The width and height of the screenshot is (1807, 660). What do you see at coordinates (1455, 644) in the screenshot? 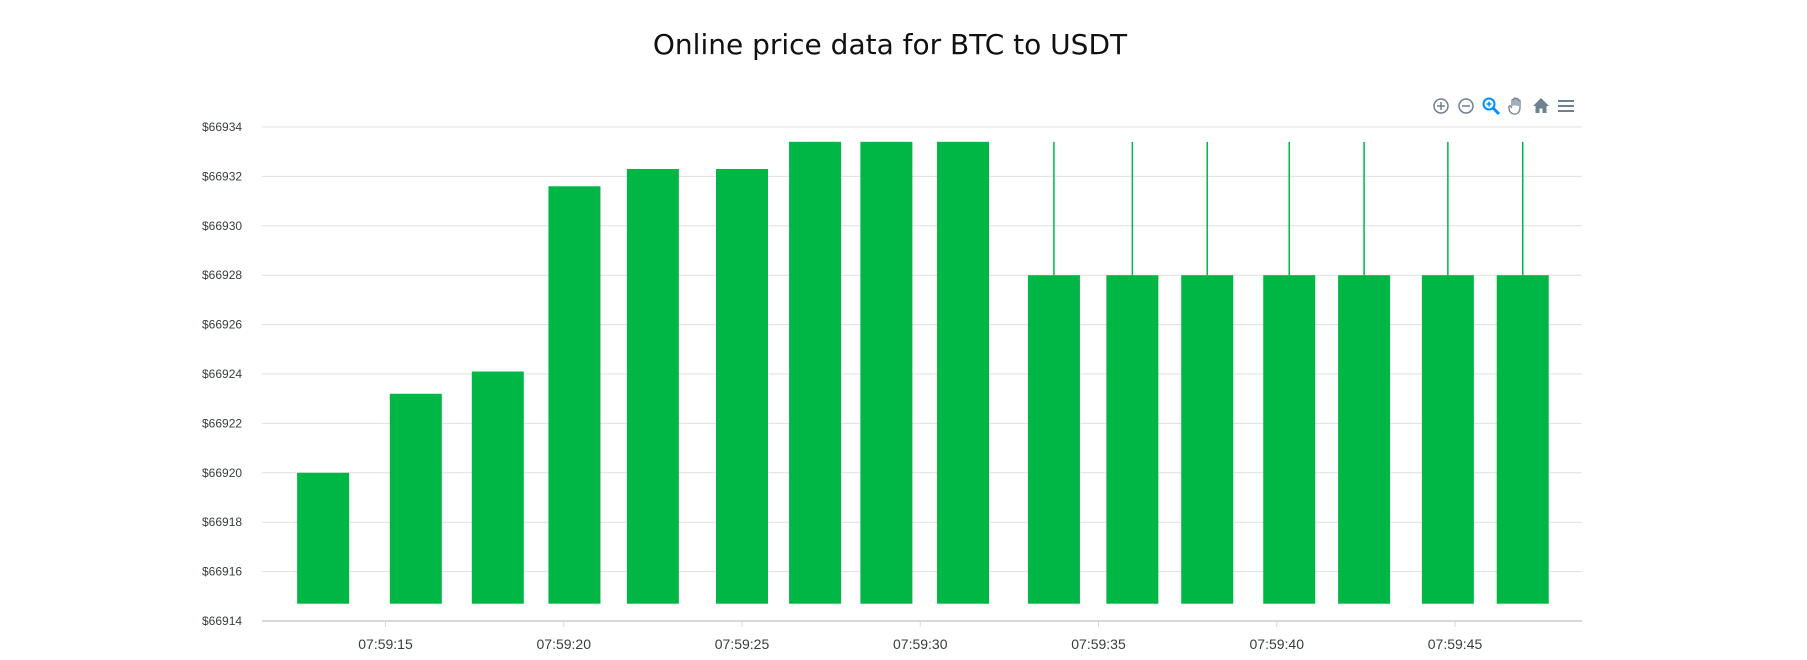
I see `x-tick-label: 07:59:45` at bounding box center [1455, 644].